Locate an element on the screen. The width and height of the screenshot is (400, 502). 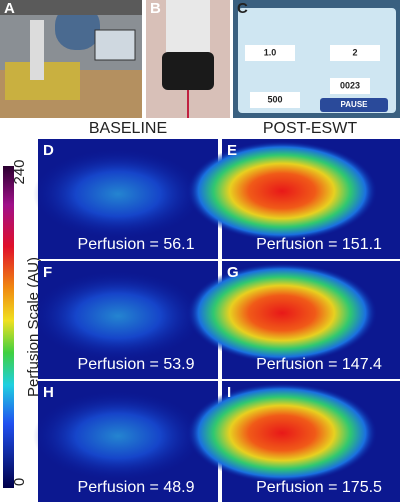
panel-letter: B is located at coordinates (155, 8).